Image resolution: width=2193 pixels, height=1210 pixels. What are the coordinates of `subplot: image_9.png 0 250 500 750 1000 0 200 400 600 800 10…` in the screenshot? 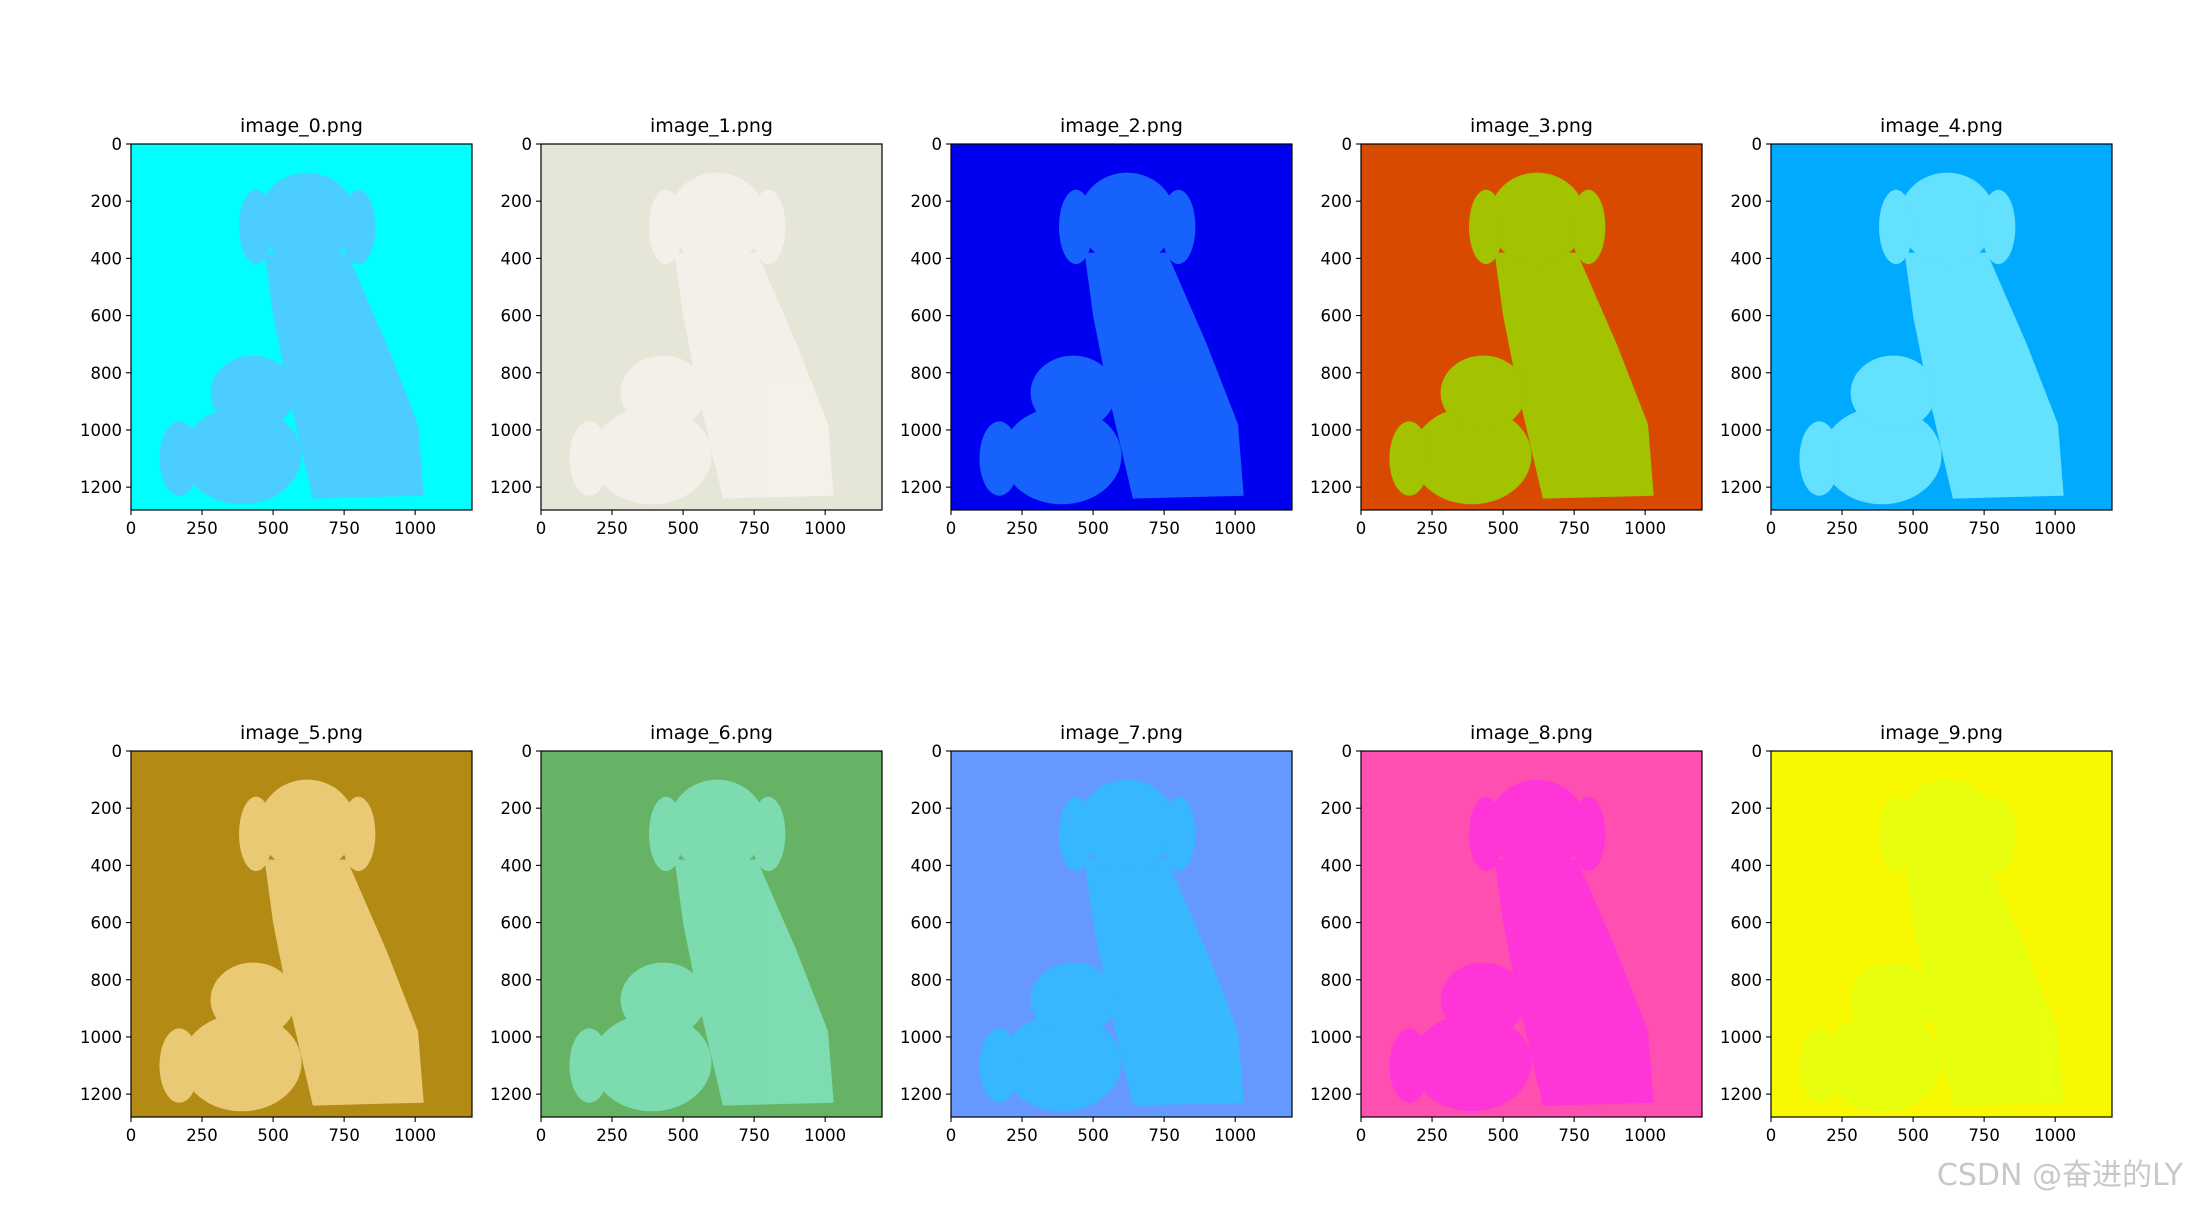 It's located at (1916, 933).